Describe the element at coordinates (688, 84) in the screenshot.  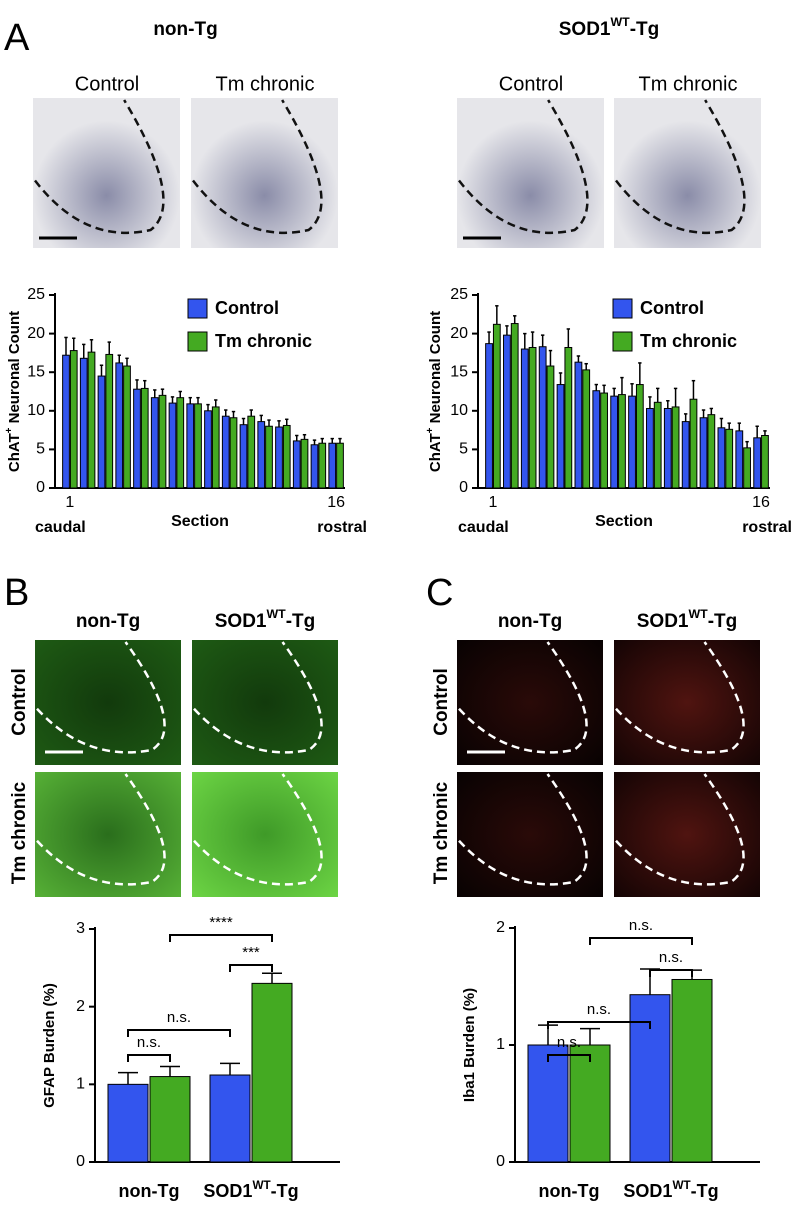
I see `column-label: Tm chronic` at that location.